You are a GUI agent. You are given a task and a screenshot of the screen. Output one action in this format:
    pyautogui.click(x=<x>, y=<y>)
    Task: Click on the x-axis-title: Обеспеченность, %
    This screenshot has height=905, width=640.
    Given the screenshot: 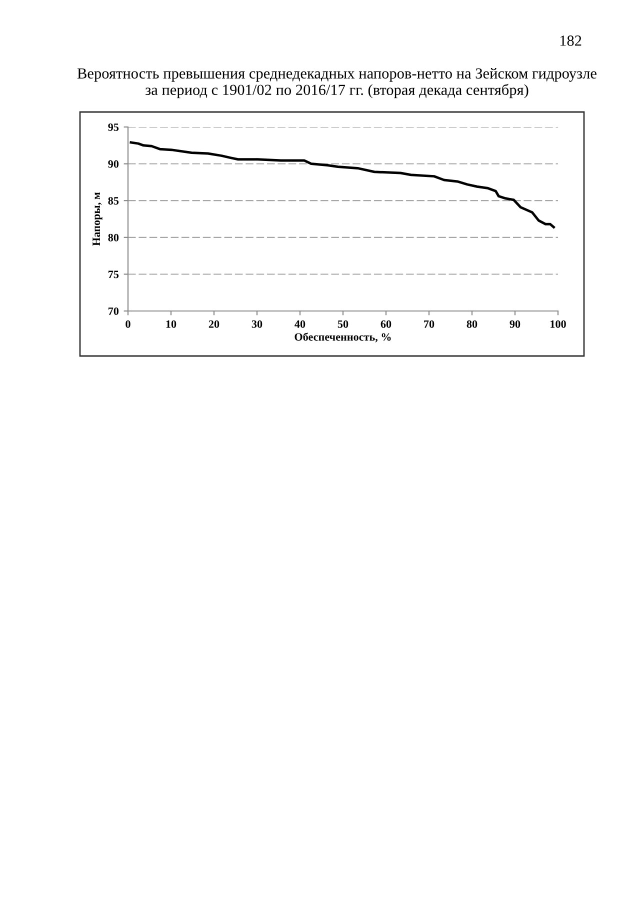 What is the action you would take?
    pyautogui.click(x=342, y=337)
    